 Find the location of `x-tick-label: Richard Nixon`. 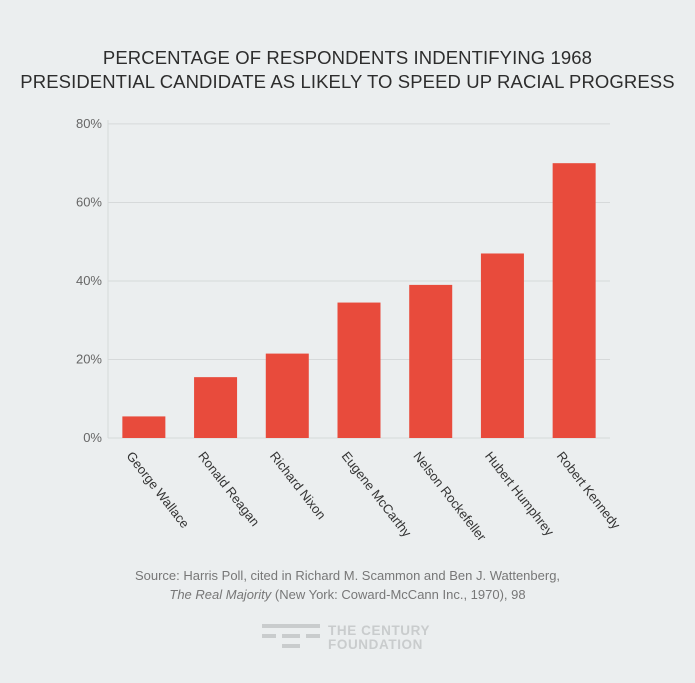

x-tick-label: Richard Nixon is located at coordinates (298, 486).